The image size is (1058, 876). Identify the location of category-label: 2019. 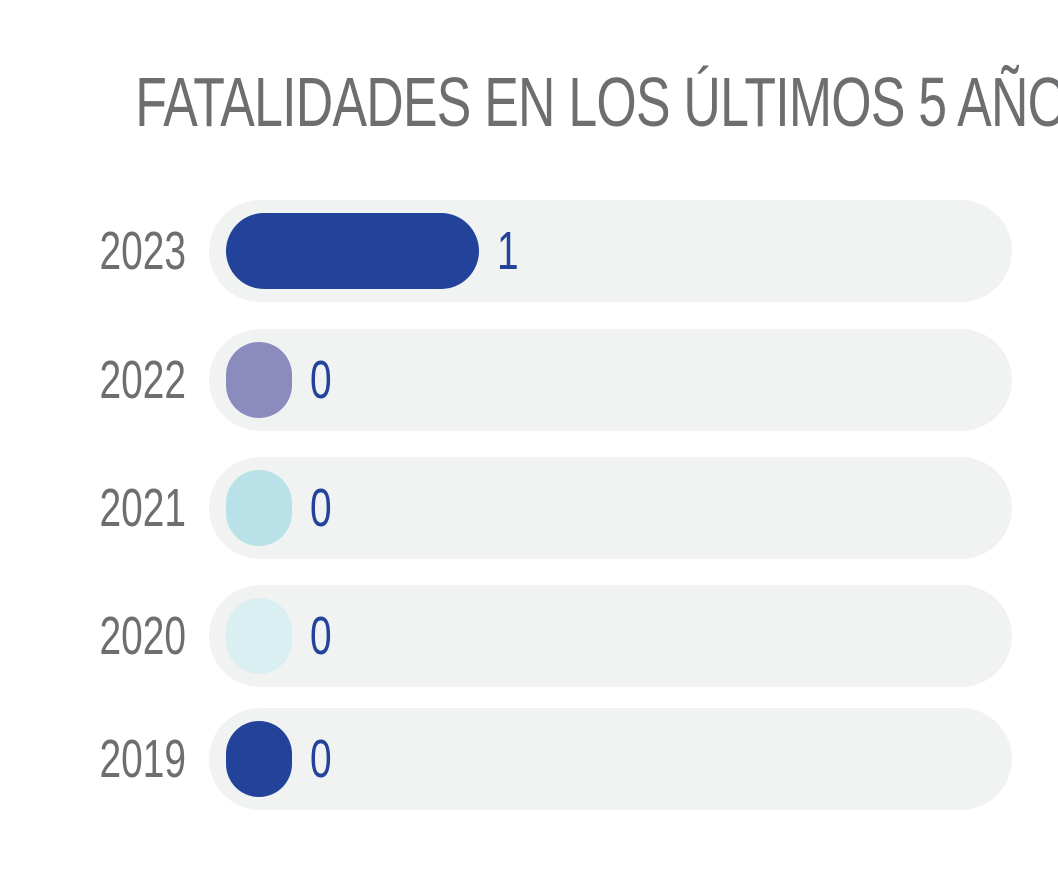
(142, 759).